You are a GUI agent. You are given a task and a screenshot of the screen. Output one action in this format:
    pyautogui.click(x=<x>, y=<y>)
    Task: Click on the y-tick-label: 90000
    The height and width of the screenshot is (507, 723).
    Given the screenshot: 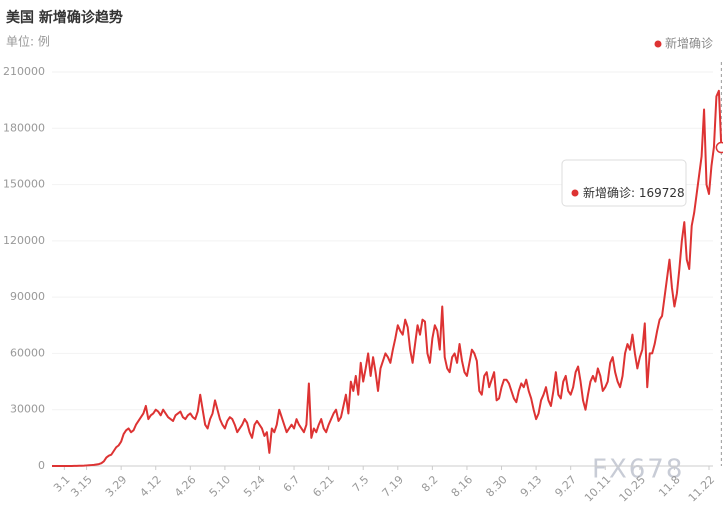 What is the action you would take?
    pyautogui.click(x=27, y=296)
    